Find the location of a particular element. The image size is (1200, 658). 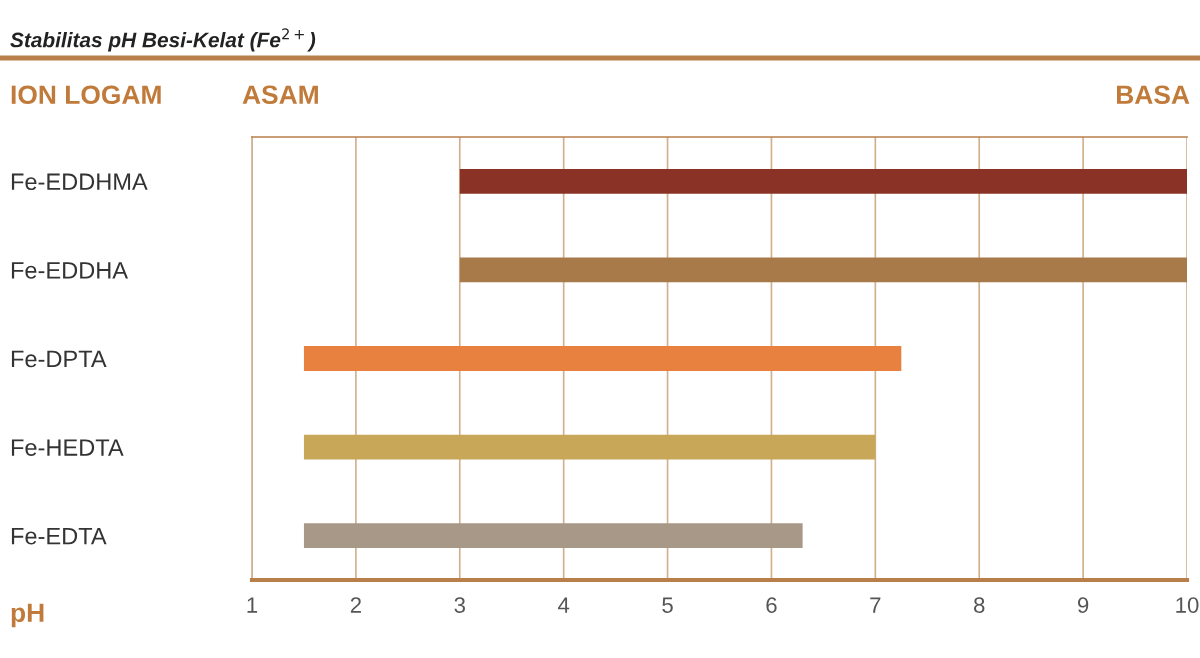

x-tick-label: 3 is located at coordinates (459, 605).